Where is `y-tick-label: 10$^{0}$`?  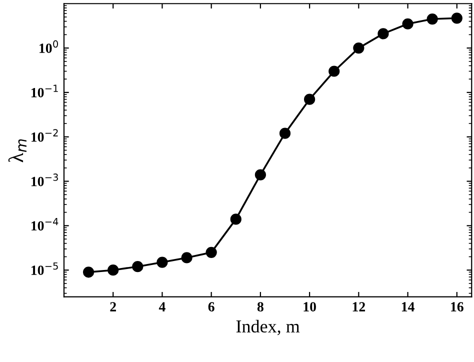
y-tick-label: 10$^{0}$ is located at coordinates (49, 46).